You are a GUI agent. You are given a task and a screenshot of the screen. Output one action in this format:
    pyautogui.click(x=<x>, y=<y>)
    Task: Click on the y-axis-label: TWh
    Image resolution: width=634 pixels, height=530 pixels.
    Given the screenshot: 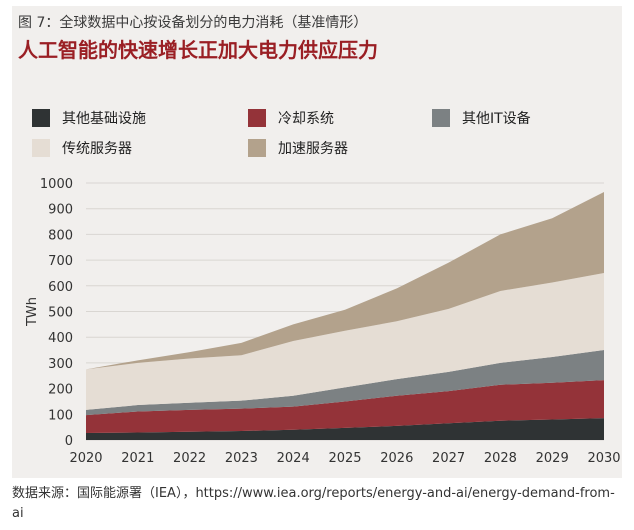 What is the action you would take?
    pyautogui.click(x=32, y=312)
    